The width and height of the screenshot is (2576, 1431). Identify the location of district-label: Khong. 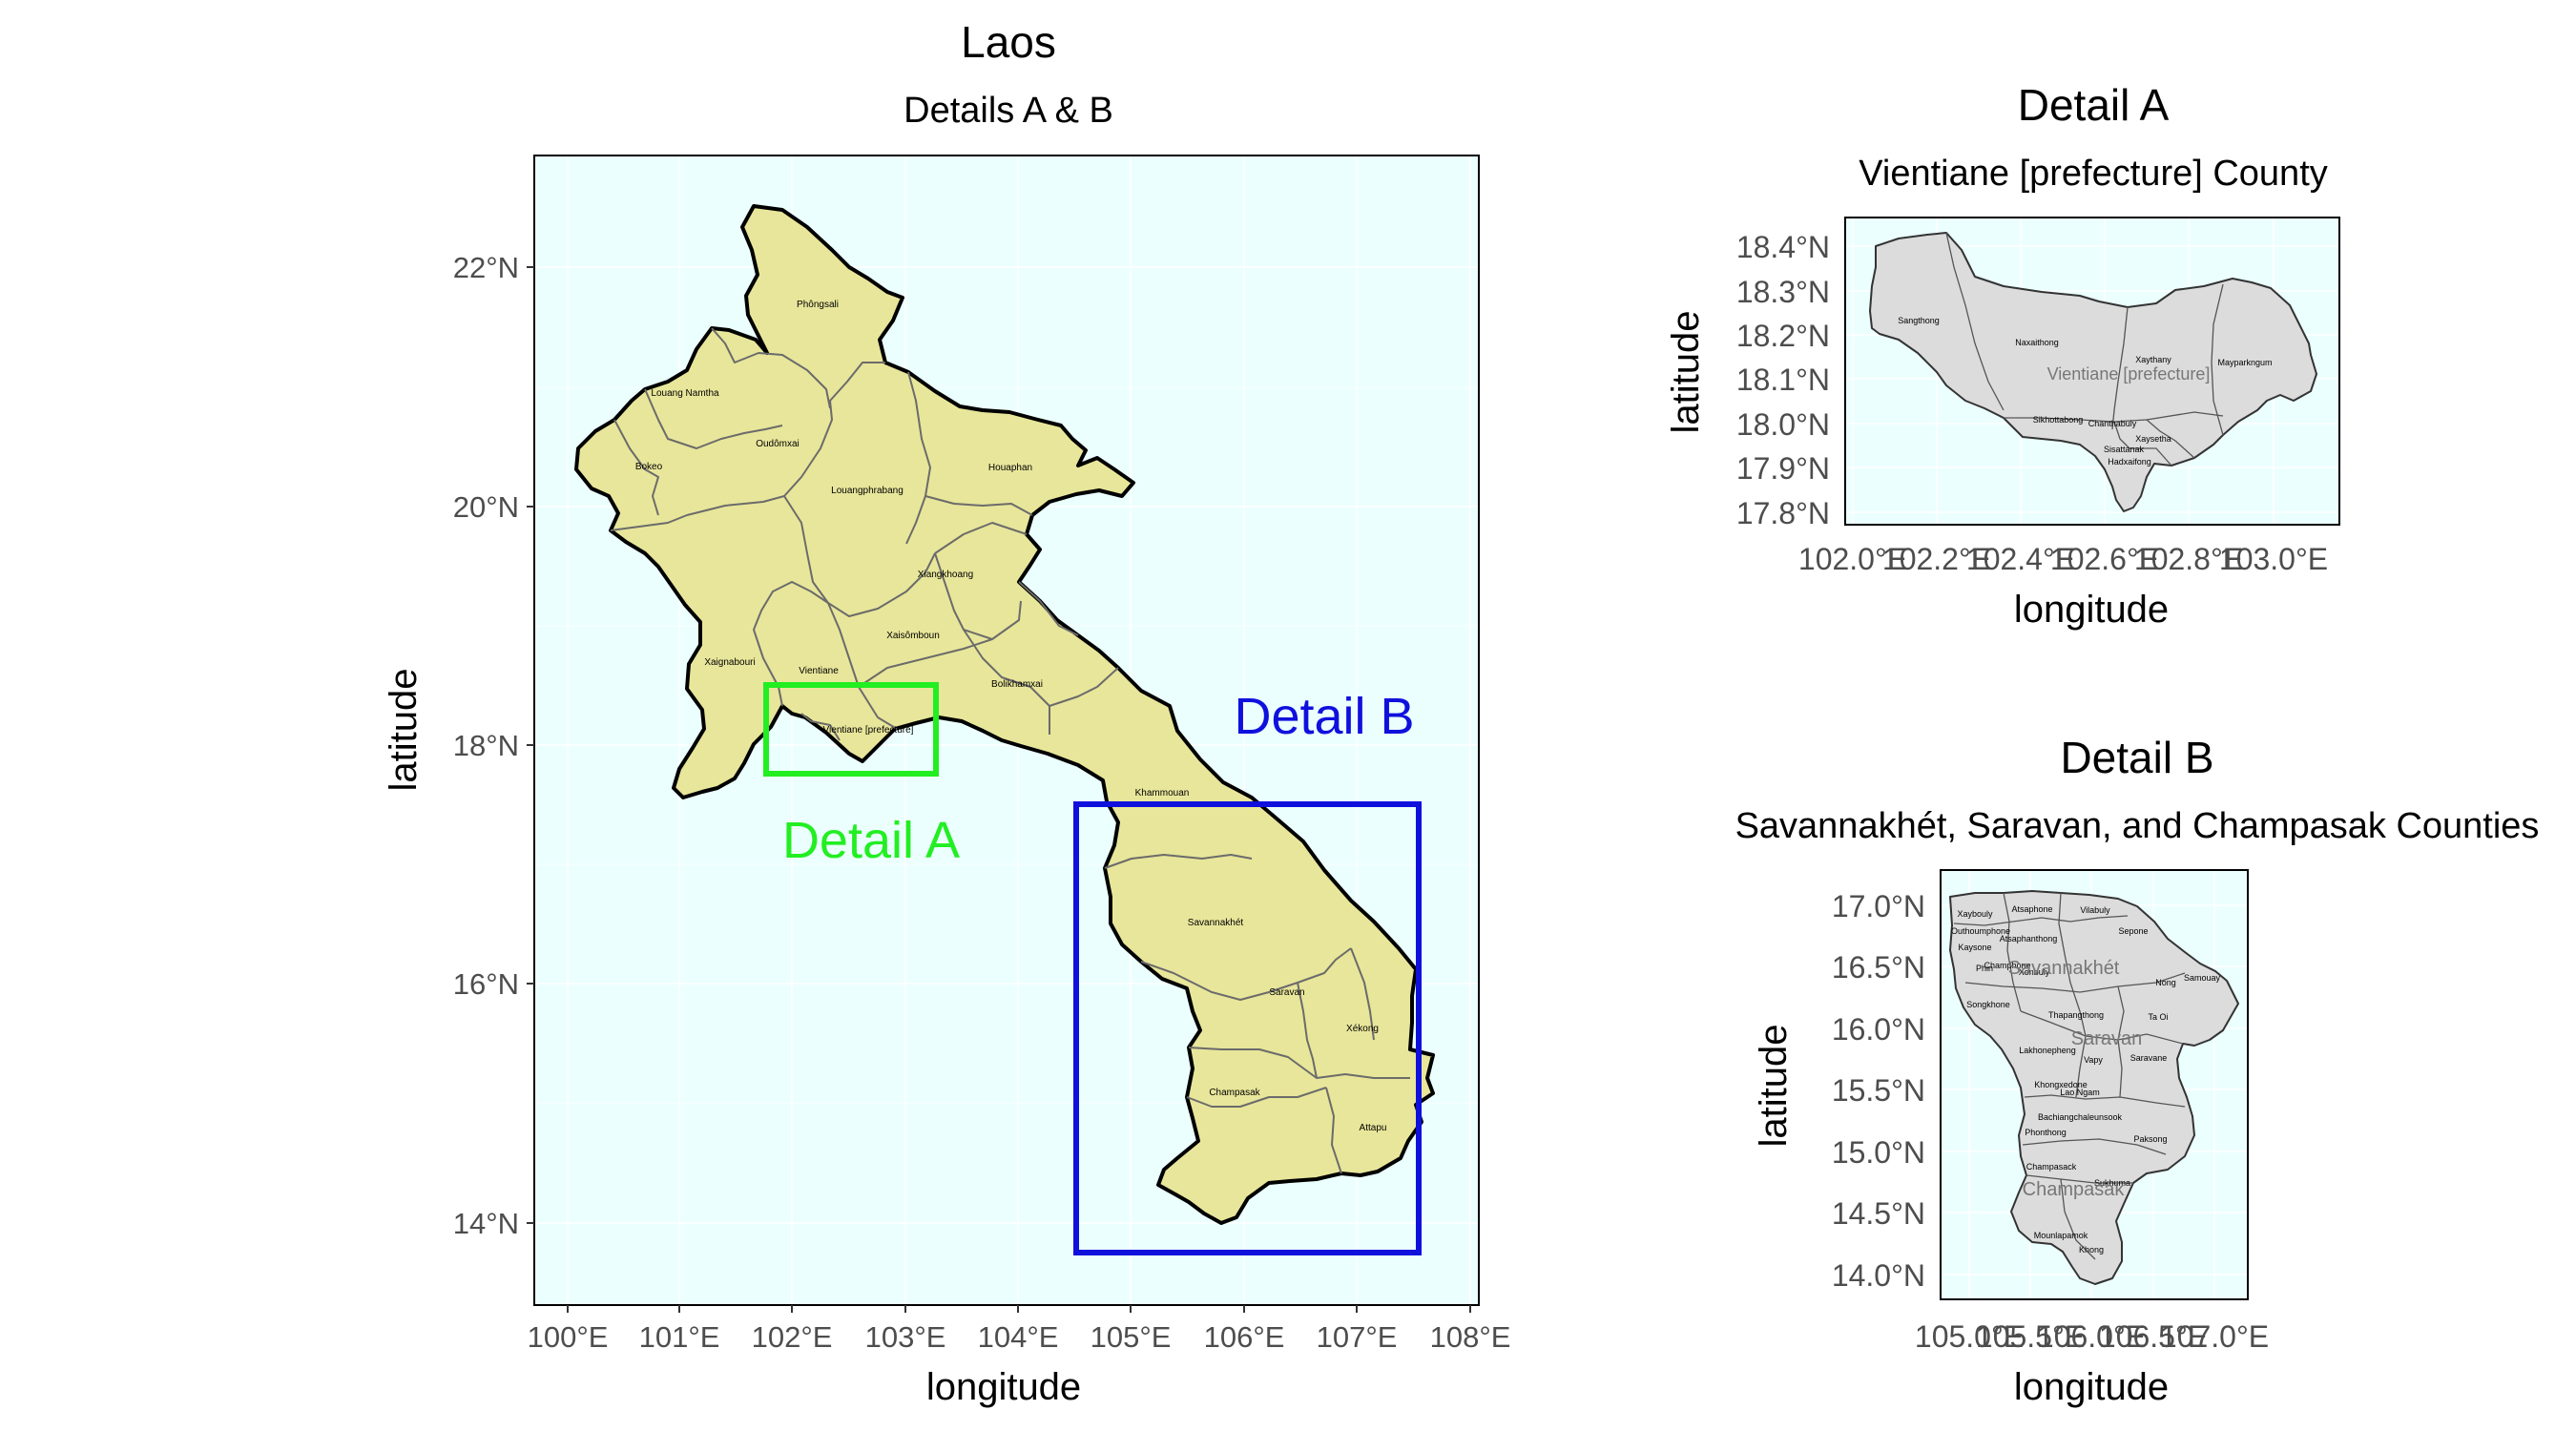
(2091, 1250).